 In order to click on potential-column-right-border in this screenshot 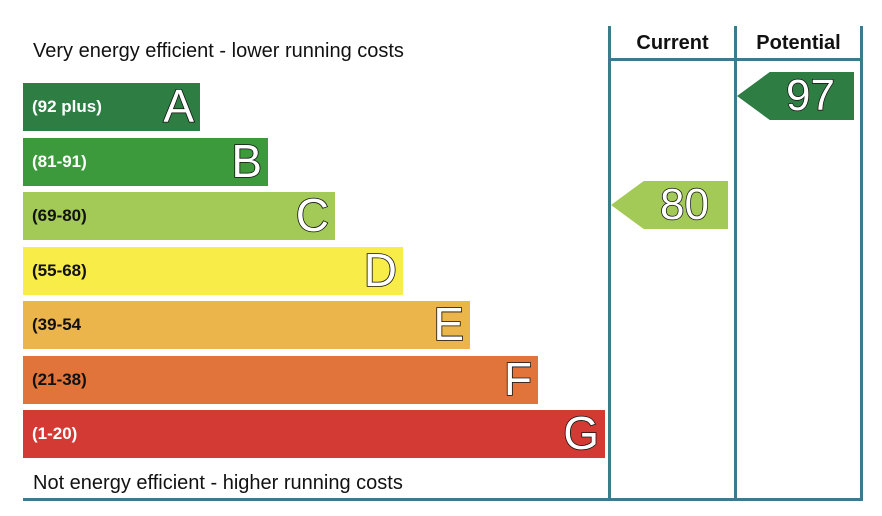, I will do `click(861, 263)`.